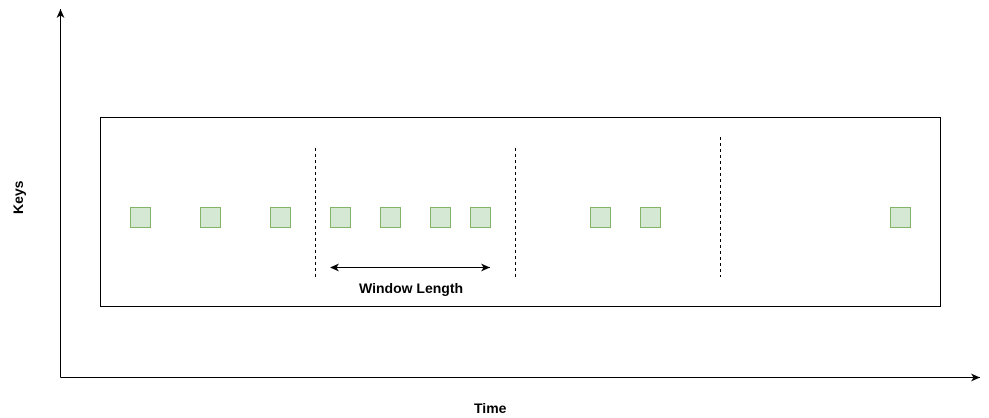 Image resolution: width=989 pixels, height=418 pixels. I want to click on y-axis-label: Keys, so click(18, 197).